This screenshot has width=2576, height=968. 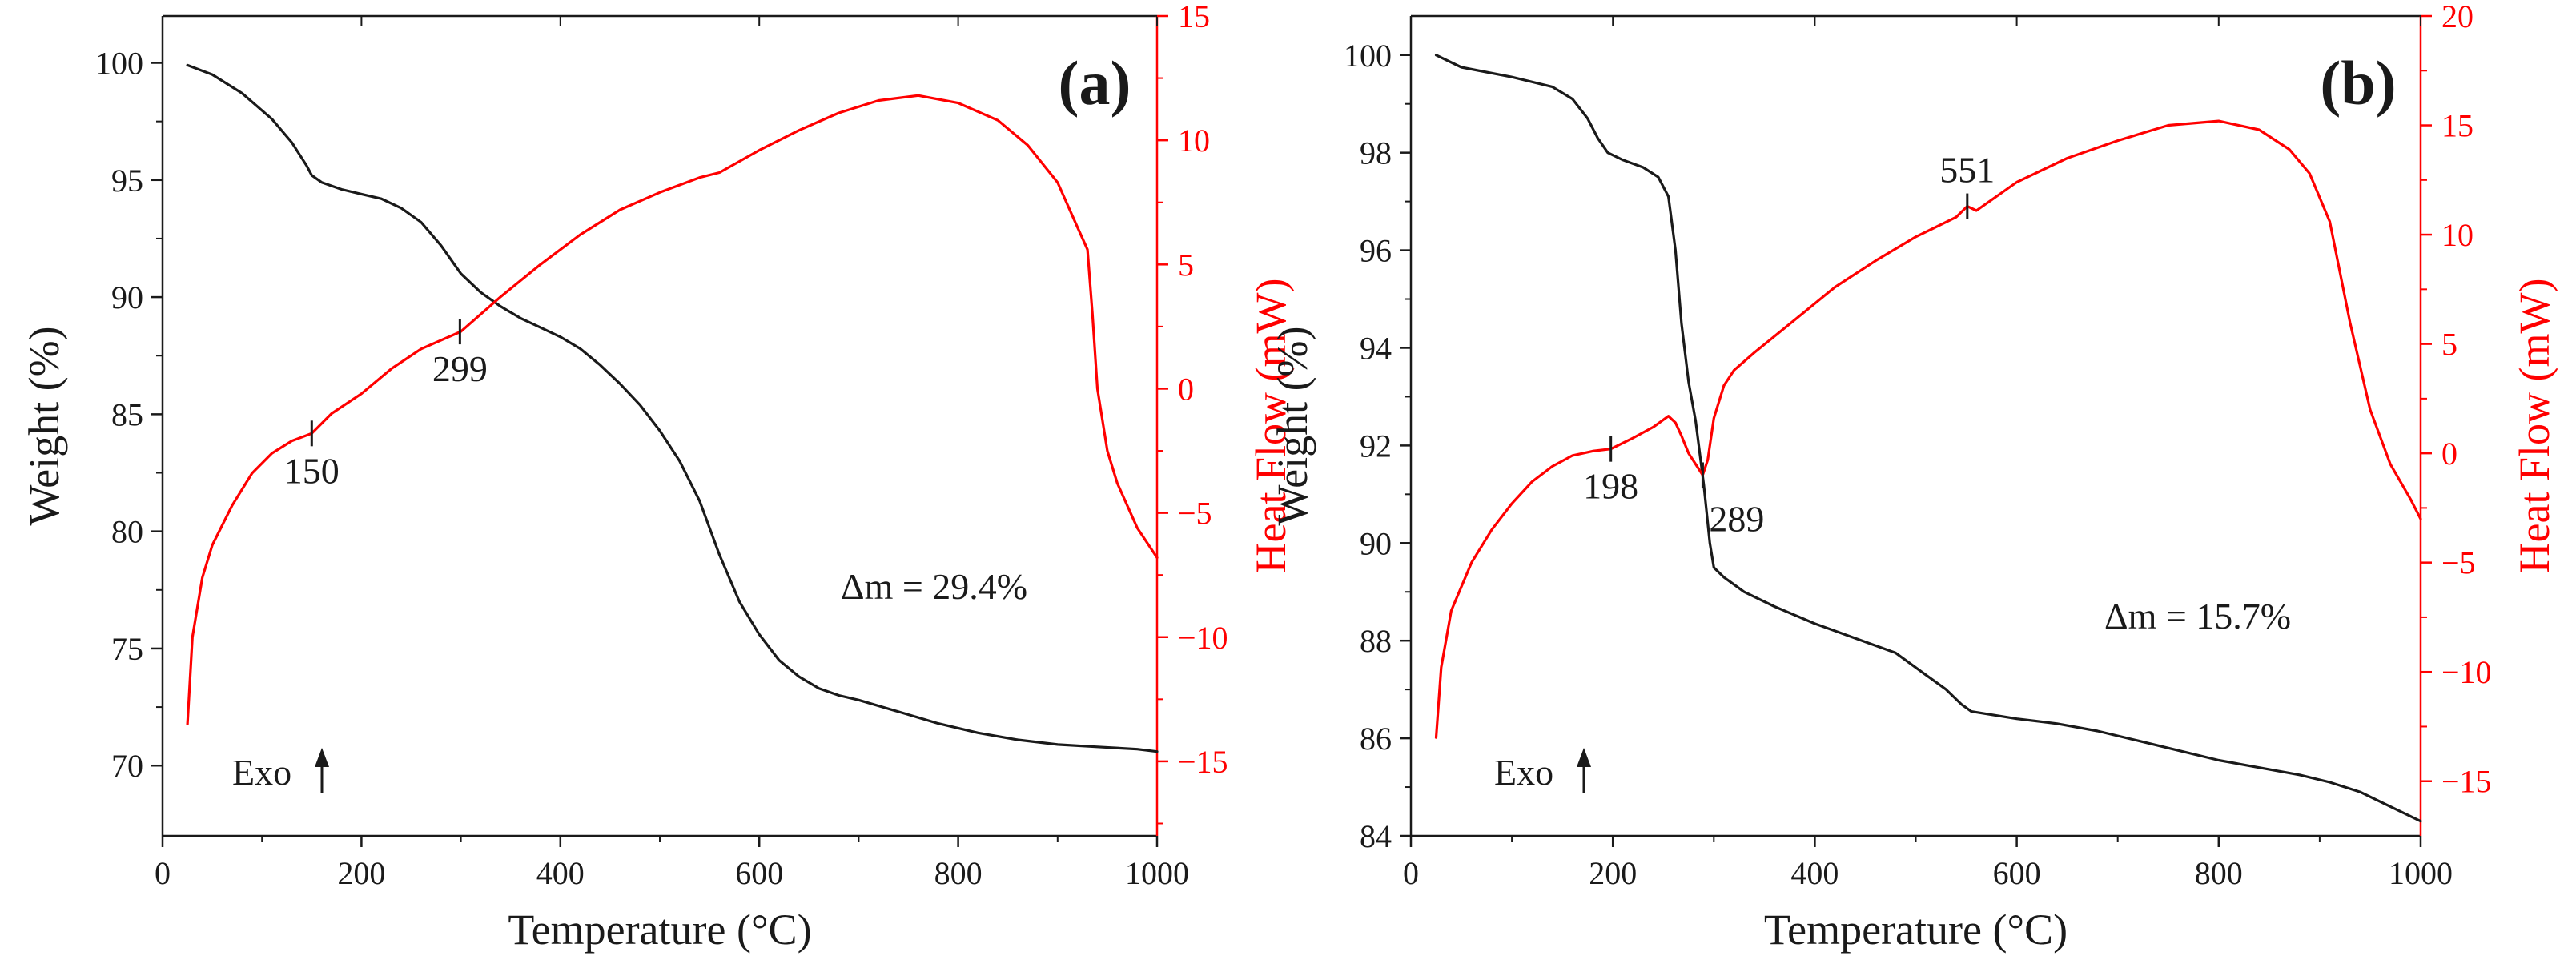 What do you see at coordinates (2358, 83) in the screenshot?
I see `panel-label: (b)` at bounding box center [2358, 83].